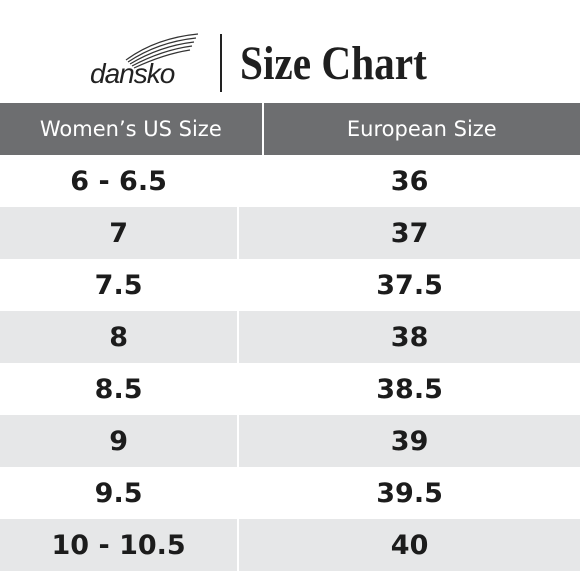 The height and width of the screenshot is (580, 580). I want to click on table-cell: 37.5, so click(408, 285).